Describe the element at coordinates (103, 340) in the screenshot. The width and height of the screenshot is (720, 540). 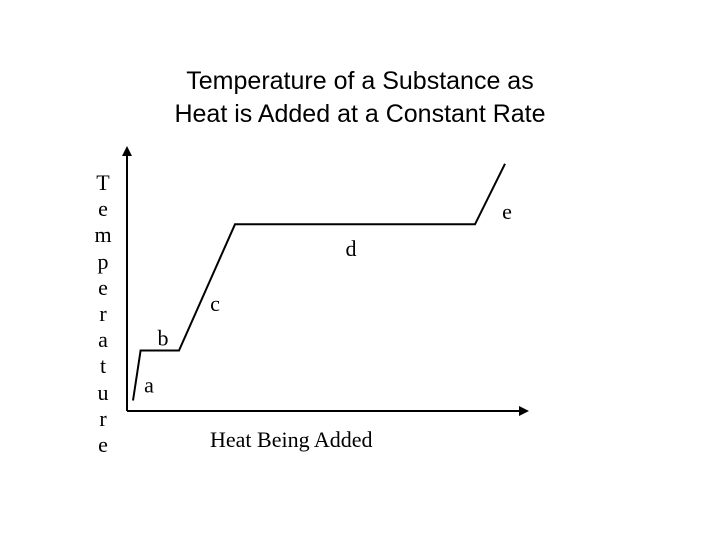
I see `y-axis-label-letter: a` at that location.